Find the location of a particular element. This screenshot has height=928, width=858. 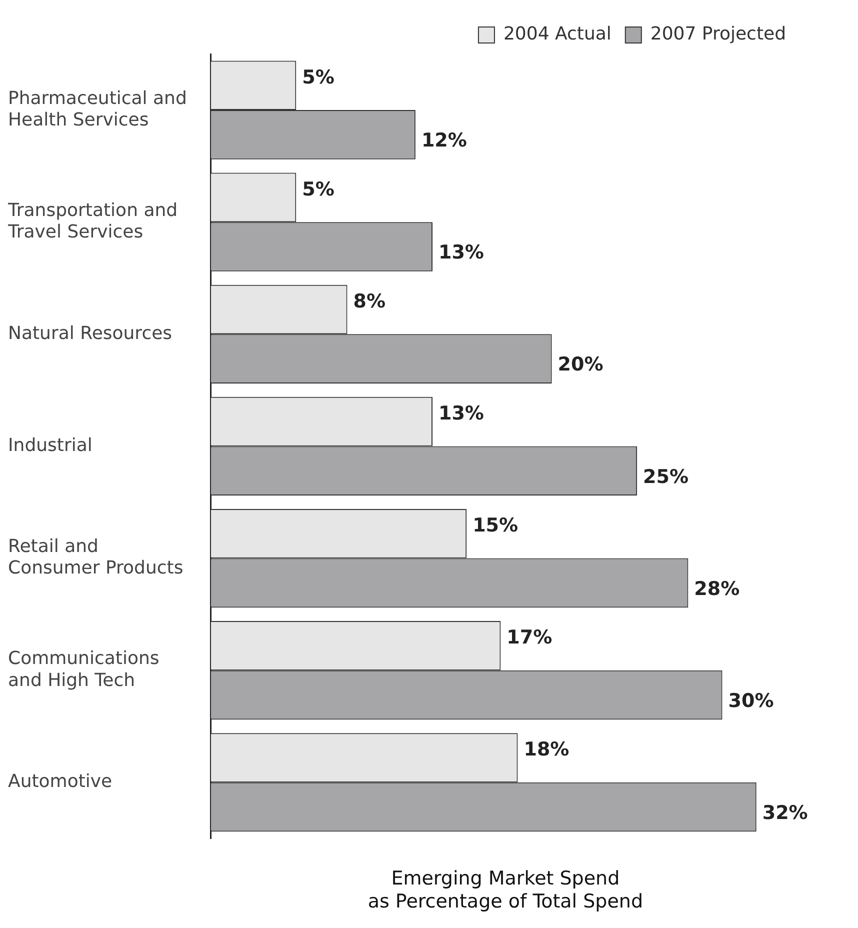

data-label: 20% is located at coordinates (581, 365).